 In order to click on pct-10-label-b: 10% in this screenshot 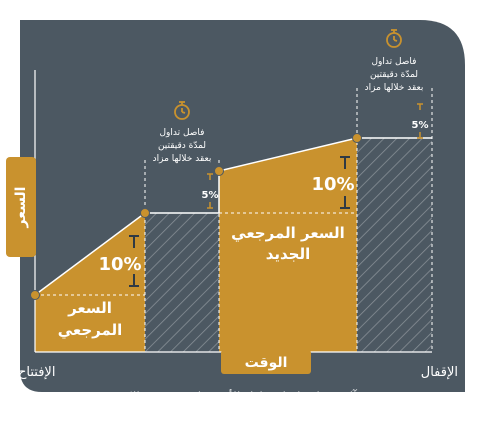, I will do `click(332, 184)`.